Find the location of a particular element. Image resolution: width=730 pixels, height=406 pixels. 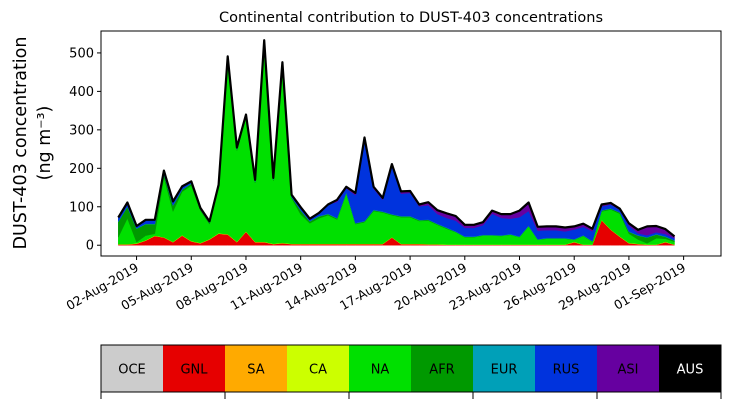

legend-swatch-rus is located at coordinates (566, 368).